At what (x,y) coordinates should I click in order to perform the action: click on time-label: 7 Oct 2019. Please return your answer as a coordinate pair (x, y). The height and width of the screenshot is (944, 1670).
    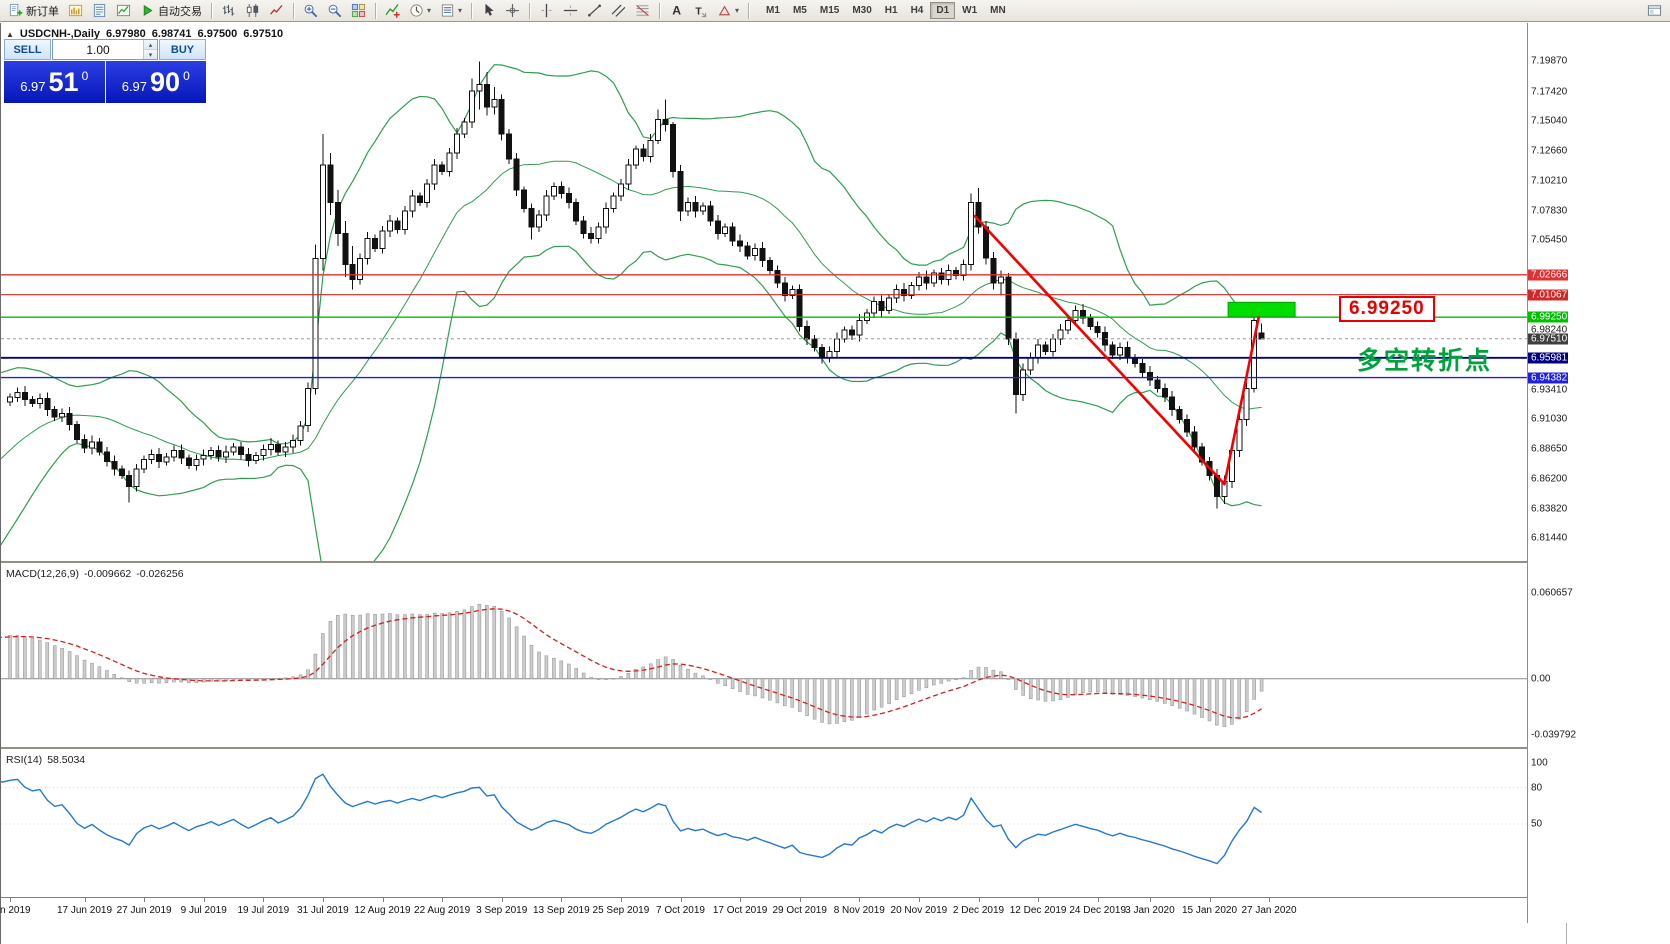
    Looking at the image, I should click on (680, 910).